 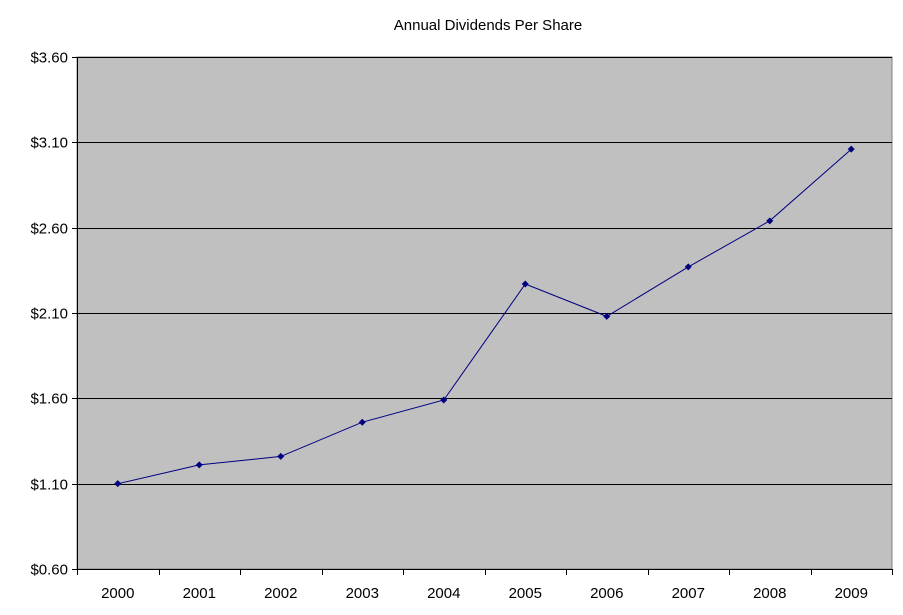 What do you see at coordinates (606, 593) in the screenshot?
I see `x-tick-label: 2006` at bounding box center [606, 593].